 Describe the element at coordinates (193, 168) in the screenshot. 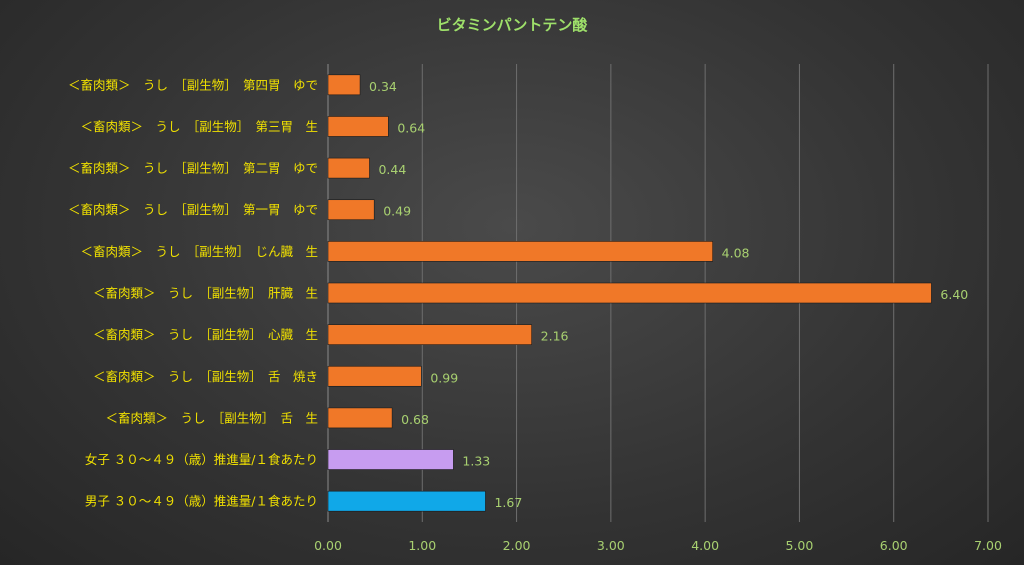

I see `category-label: ＜畜肉類＞ うし ［副生物］ 第二胃 ゆで` at that location.